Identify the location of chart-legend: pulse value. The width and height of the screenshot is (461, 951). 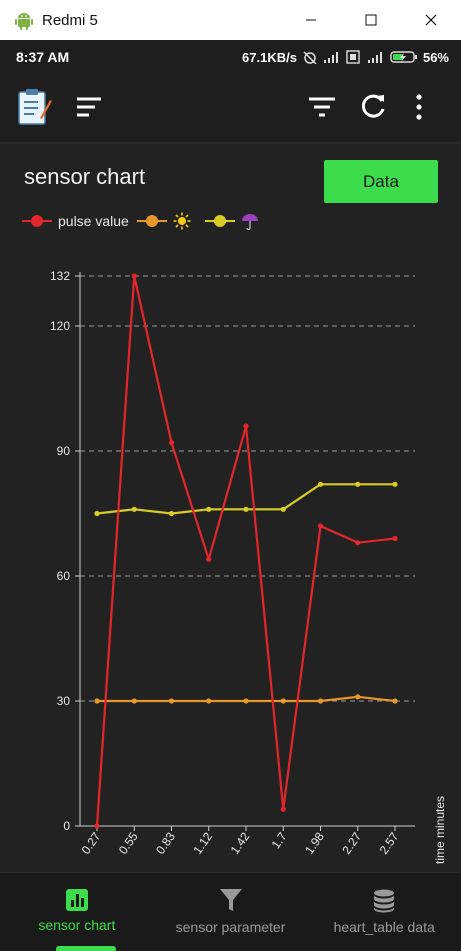
(147, 221).